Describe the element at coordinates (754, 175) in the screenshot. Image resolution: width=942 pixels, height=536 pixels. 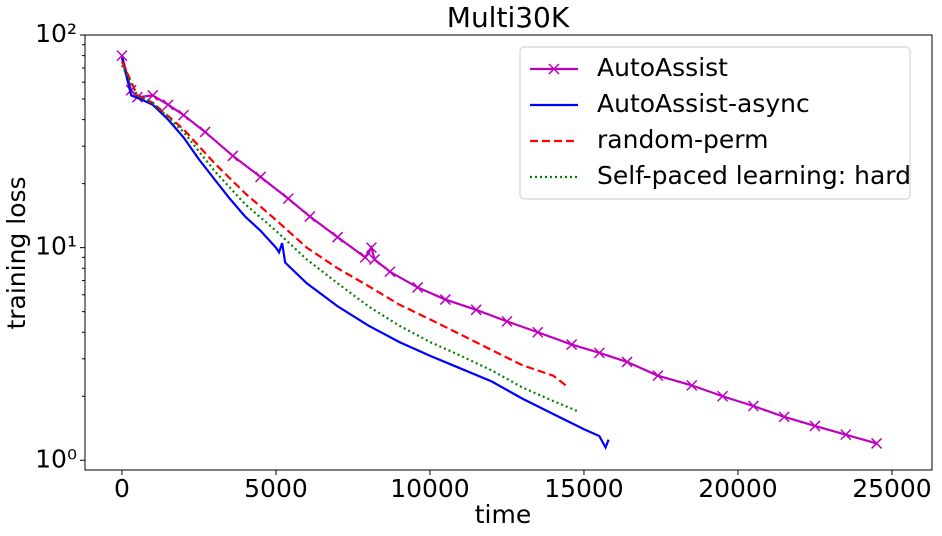
I see `legend-label: Self-paced learning: hard` at that location.